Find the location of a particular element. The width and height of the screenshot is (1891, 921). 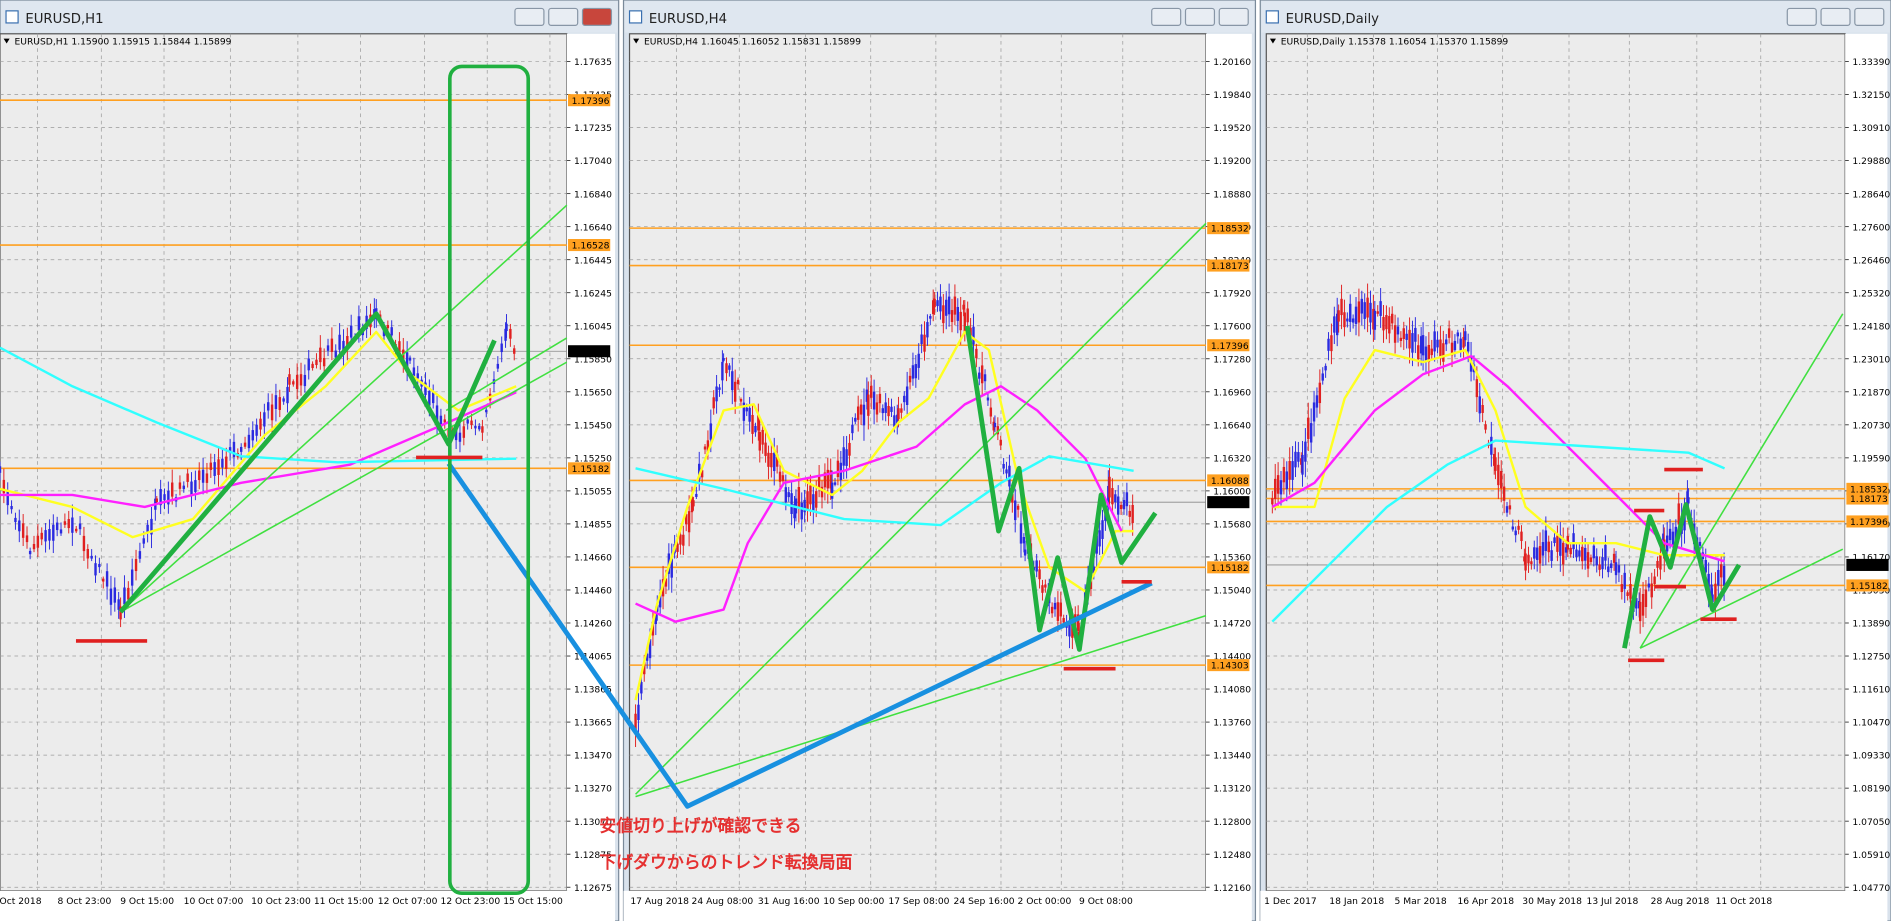

time-label: 2 Oct 00:00 is located at coordinates (1044, 901).